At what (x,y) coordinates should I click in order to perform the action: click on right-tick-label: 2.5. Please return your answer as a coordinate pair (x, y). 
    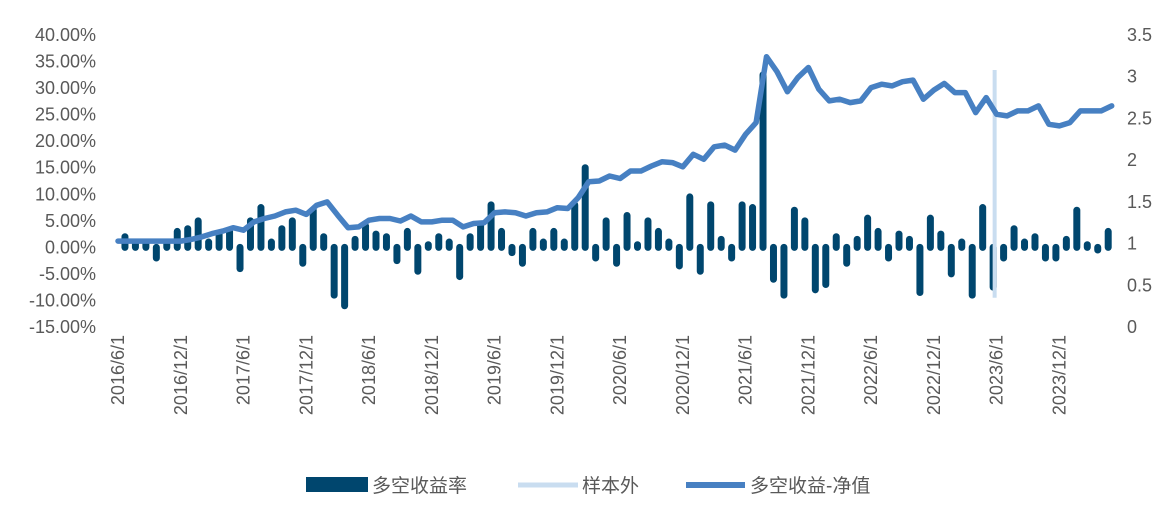
    Looking at the image, I should click on (1139, 118).